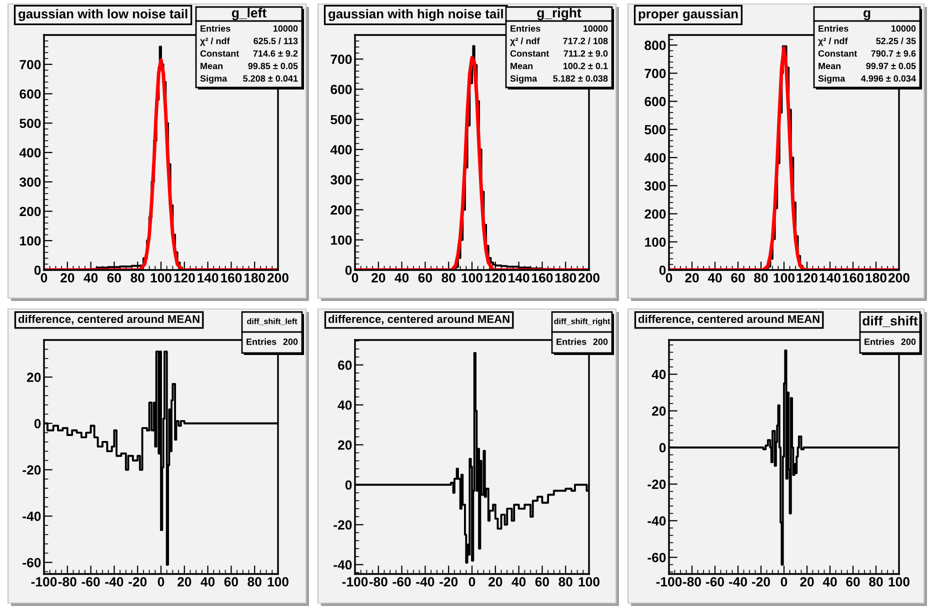  Describe the element at coordinates (270, 78) in the screenshot. I see `annotation: 5.208 ± 0.041` at that location.